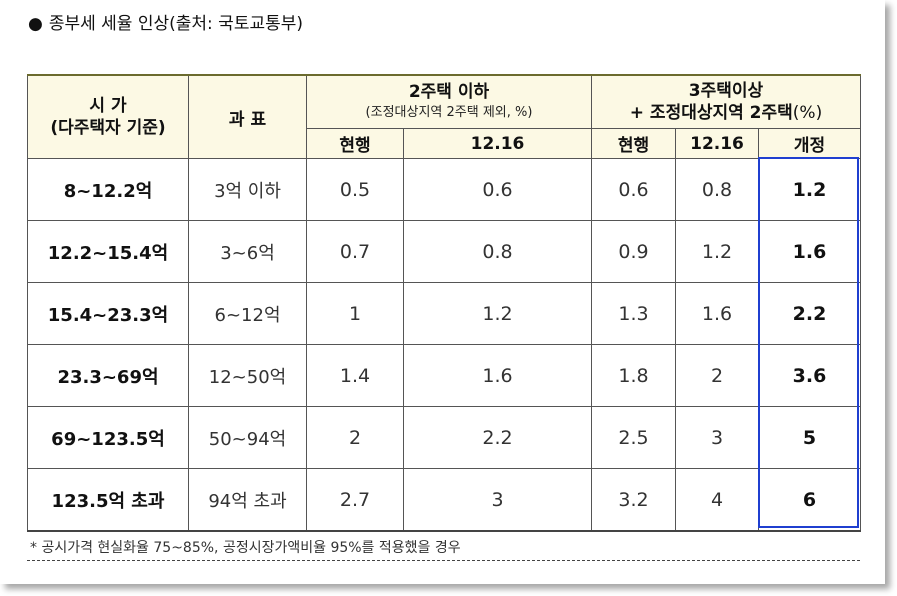 The image size is (897, 596). What do you see at coordinates (355, 375) in the screenshot?
I see `cell-g1-current: 1.4` at bounding box center [355, 375].